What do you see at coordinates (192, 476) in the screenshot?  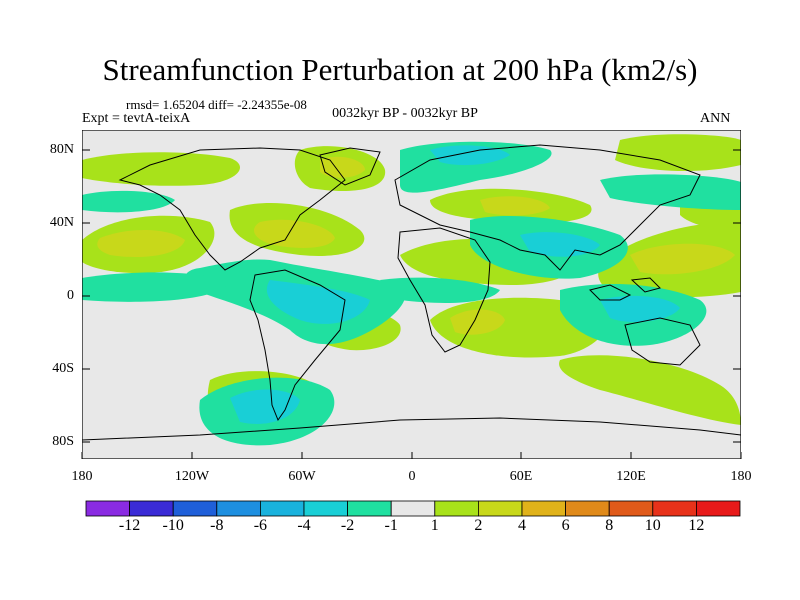 I see `lon-label-120w: 120W` at bounding box center [192, 476].